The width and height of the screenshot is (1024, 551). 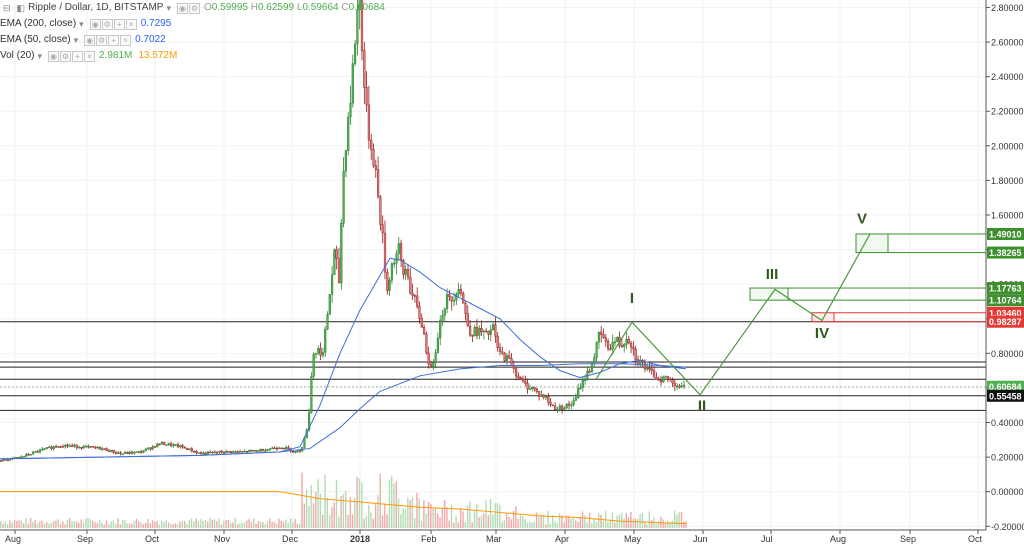 I want to click on volume-ma-line, so click(x=343, y=508).